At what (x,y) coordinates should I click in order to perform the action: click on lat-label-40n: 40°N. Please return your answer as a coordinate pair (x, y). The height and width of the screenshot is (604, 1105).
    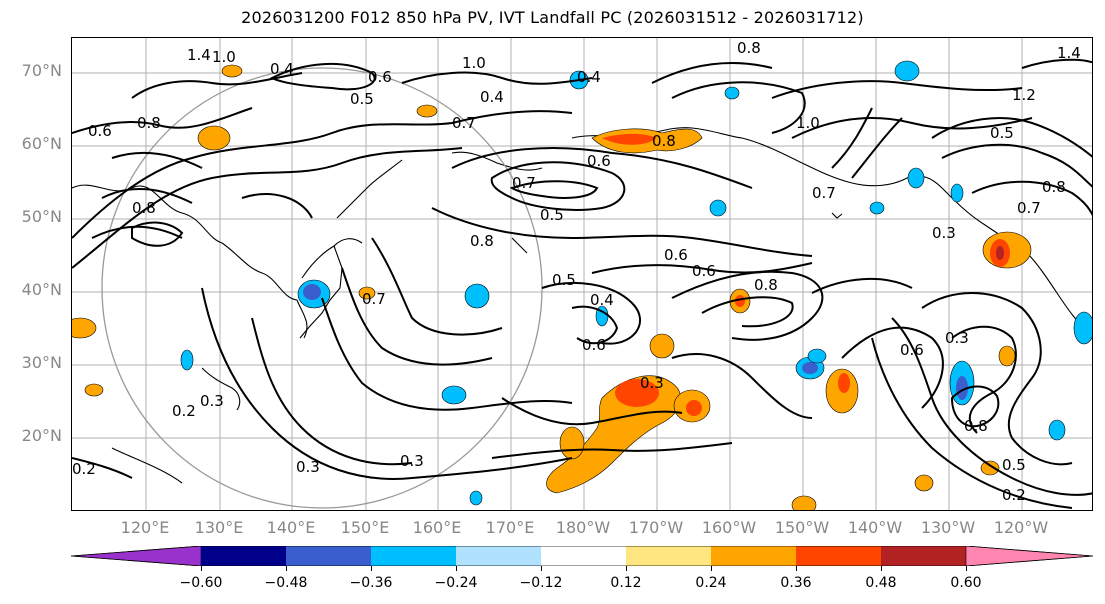
    Looking at the image, I should click on (41, 289).